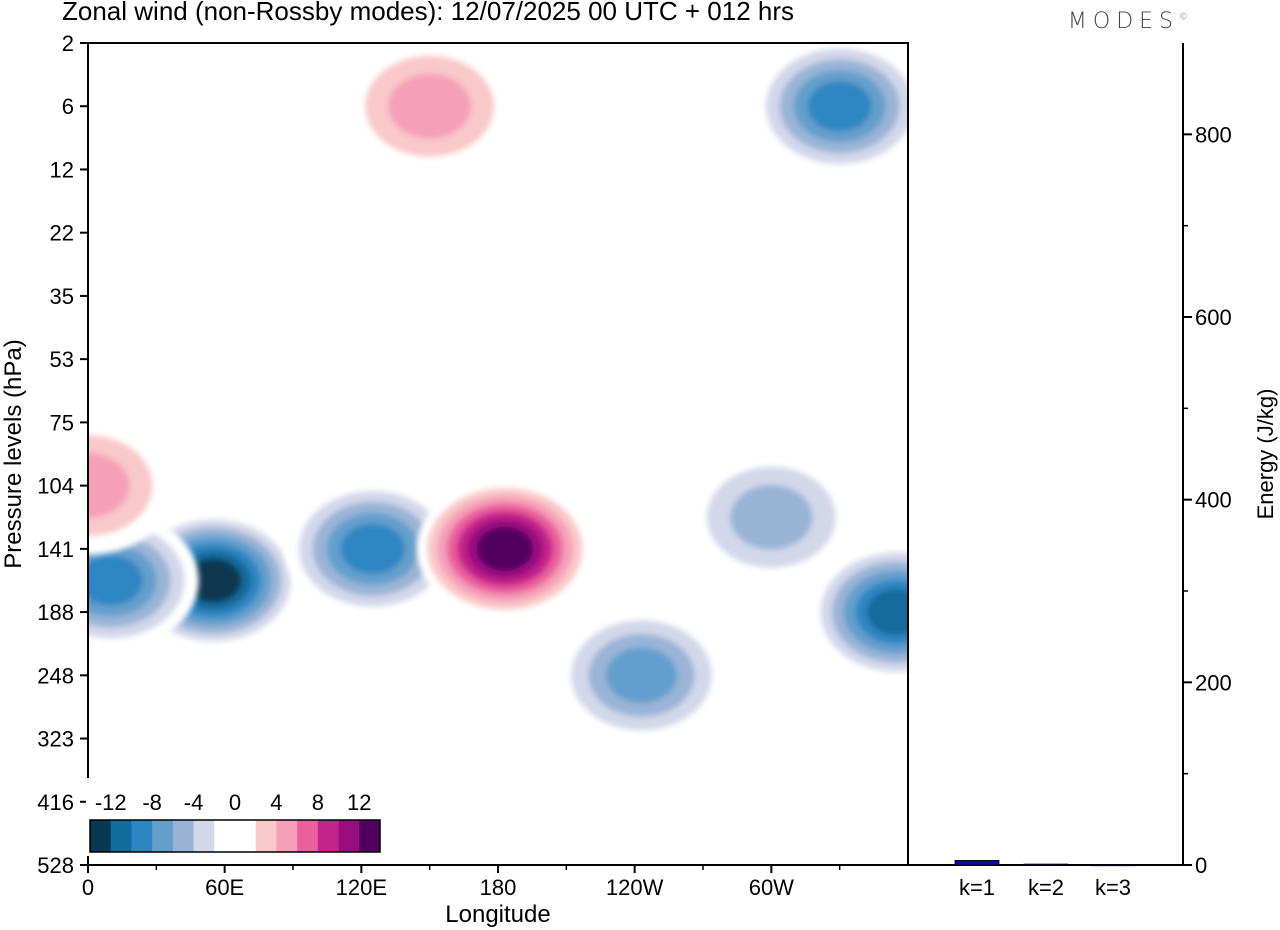  Describe the element at coordinates (13, 453) in the screenshot. I see `y-axis-label: Pressure levels (hPa)` at that location.